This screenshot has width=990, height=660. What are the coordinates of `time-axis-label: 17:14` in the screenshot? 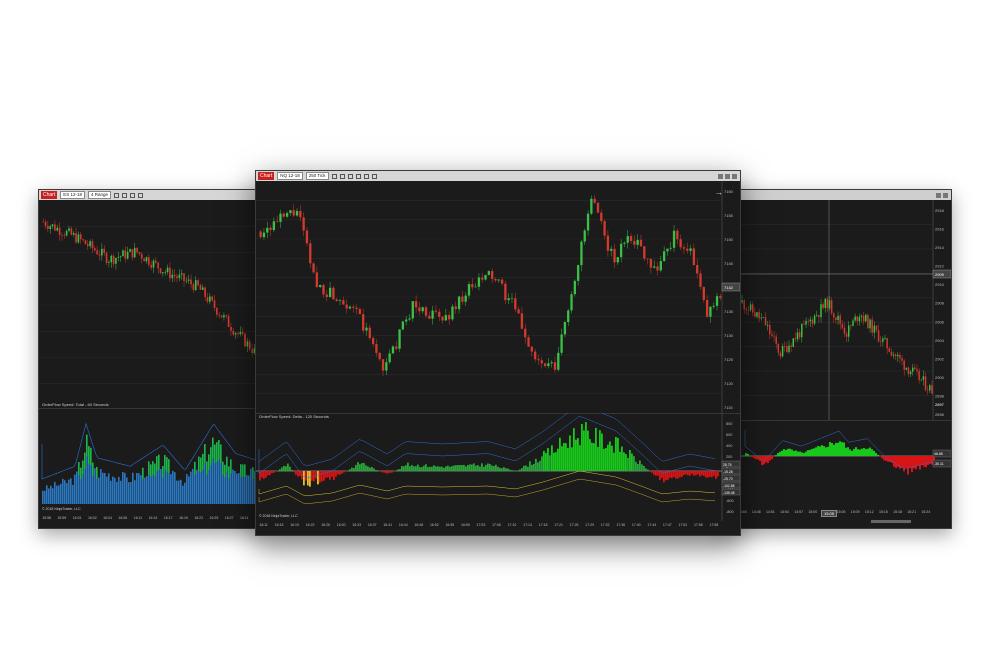 It's located at (527, 525).